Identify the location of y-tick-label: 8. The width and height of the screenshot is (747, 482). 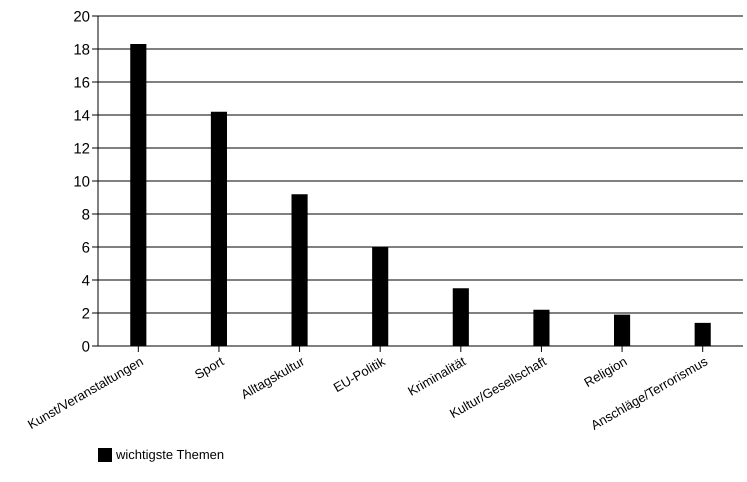
(86, 215).